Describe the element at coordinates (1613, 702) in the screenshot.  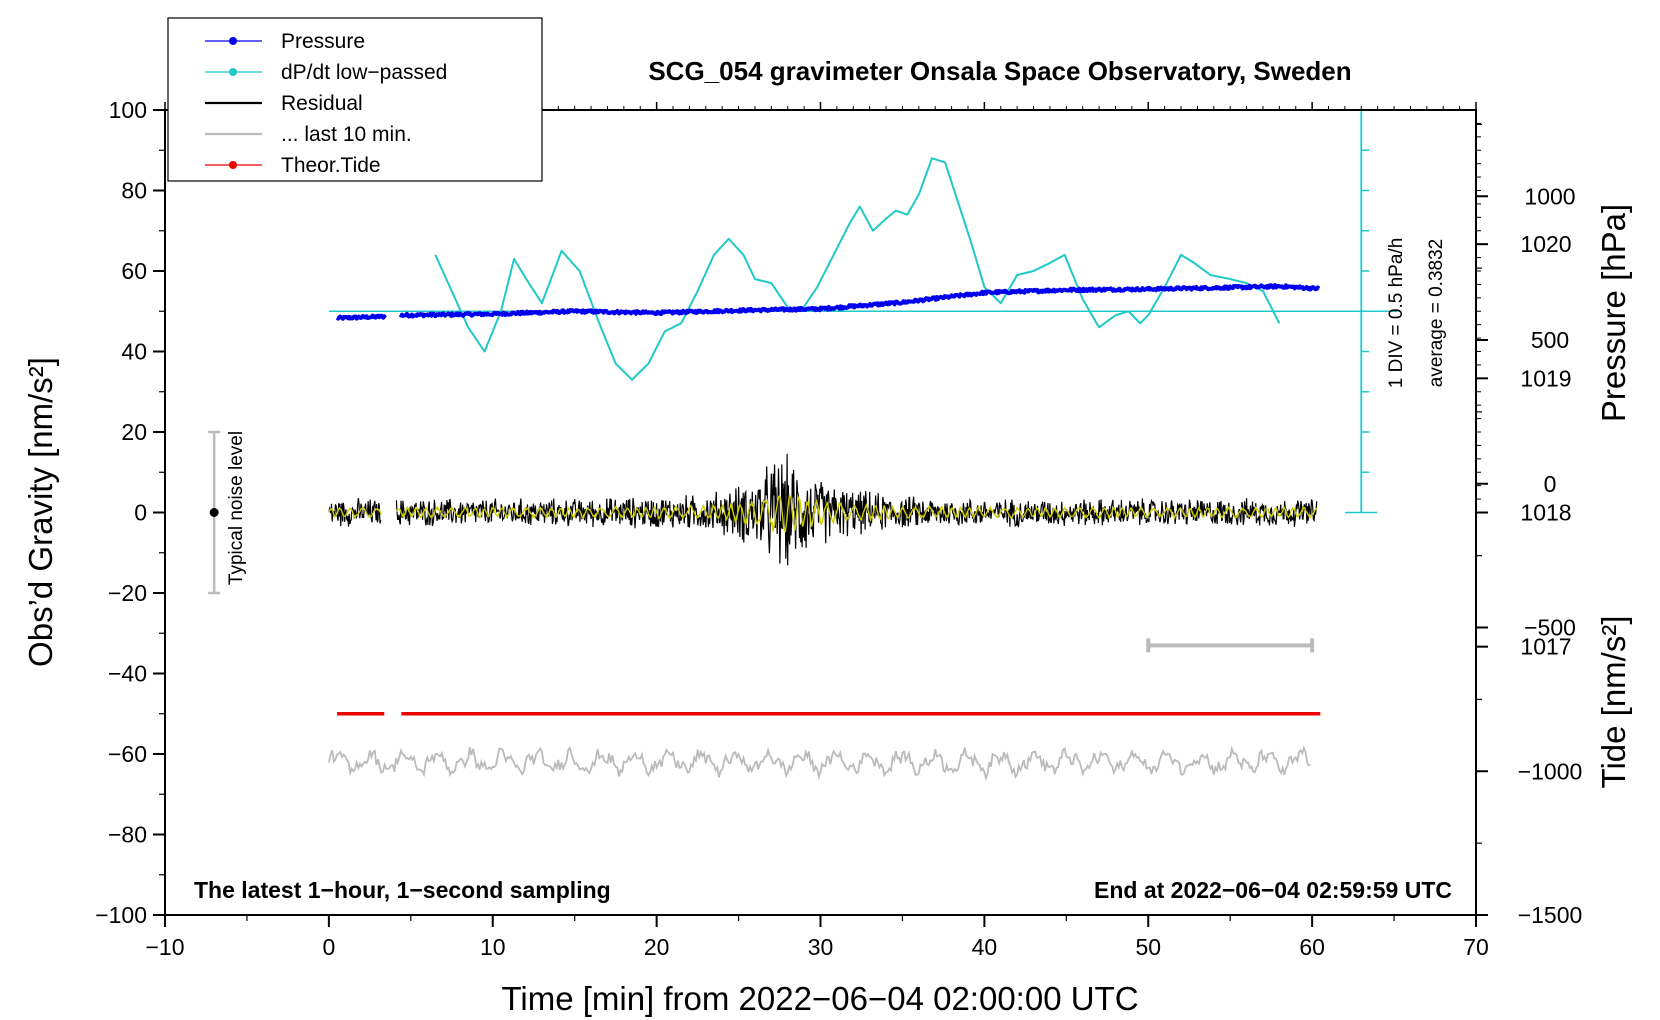
I see `y-axis-label-tide: Tide [nm/s²]` at that location.